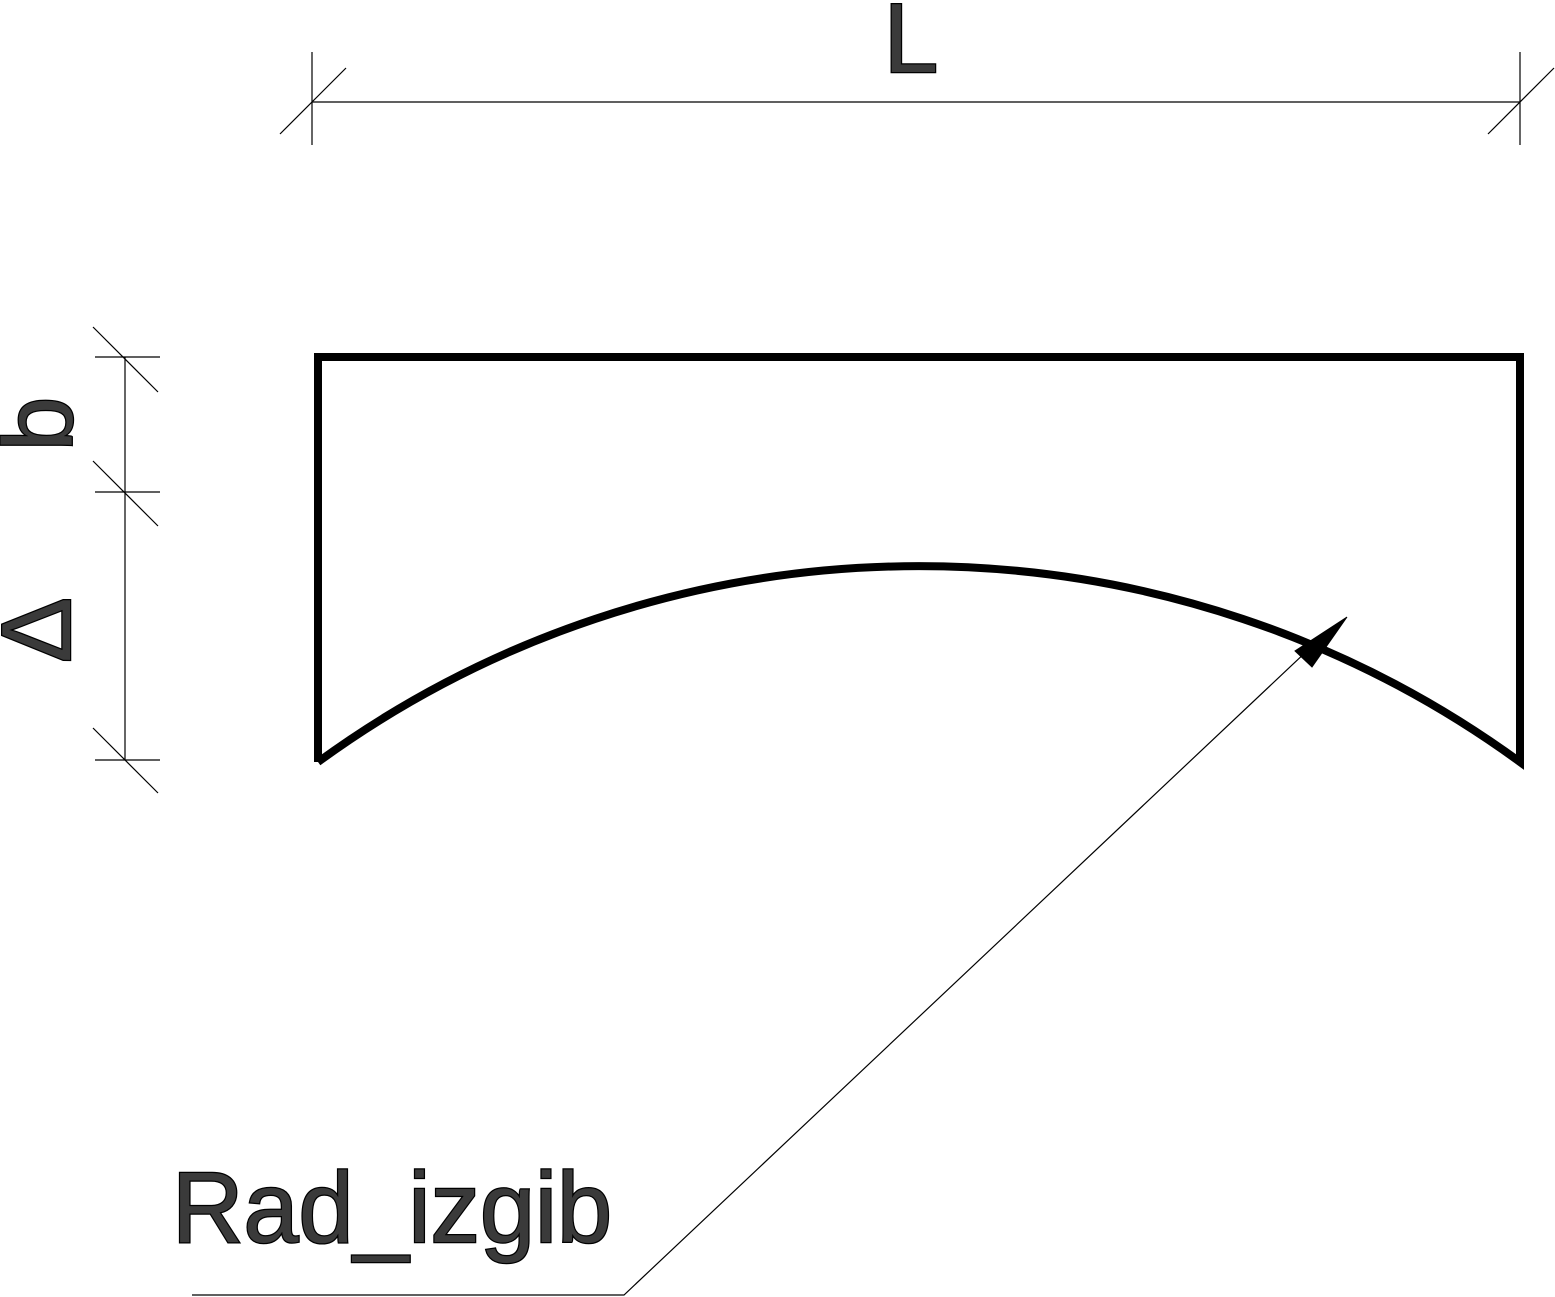 This screenshot has width=1555, height=1297. I want to click on length-tick-right, so click(1521, 101).